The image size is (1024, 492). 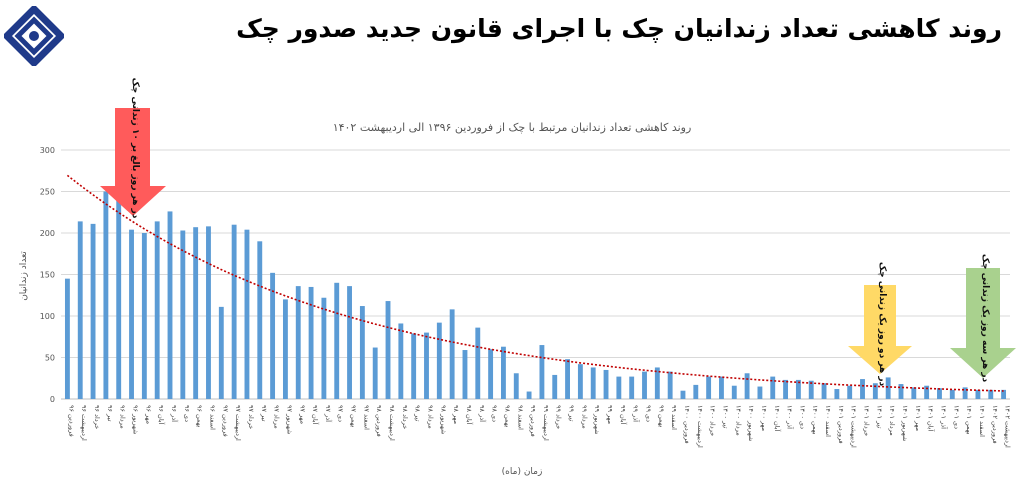 What do you see at coordinates (47, 192) in the screenshot?
I see `y-tick-label: 250` at bounding box center [47, 192].